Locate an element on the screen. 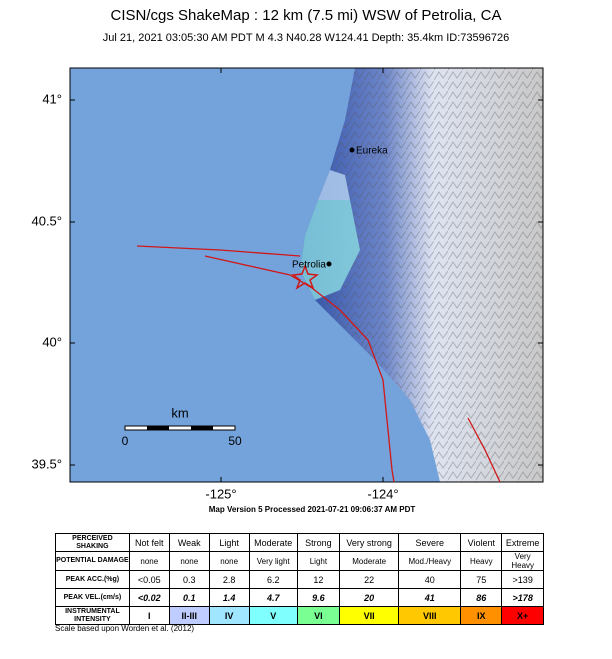 The width and height of the screenshot is (612, 659). legend-cell: 40 is located at coordinates (430, 579).